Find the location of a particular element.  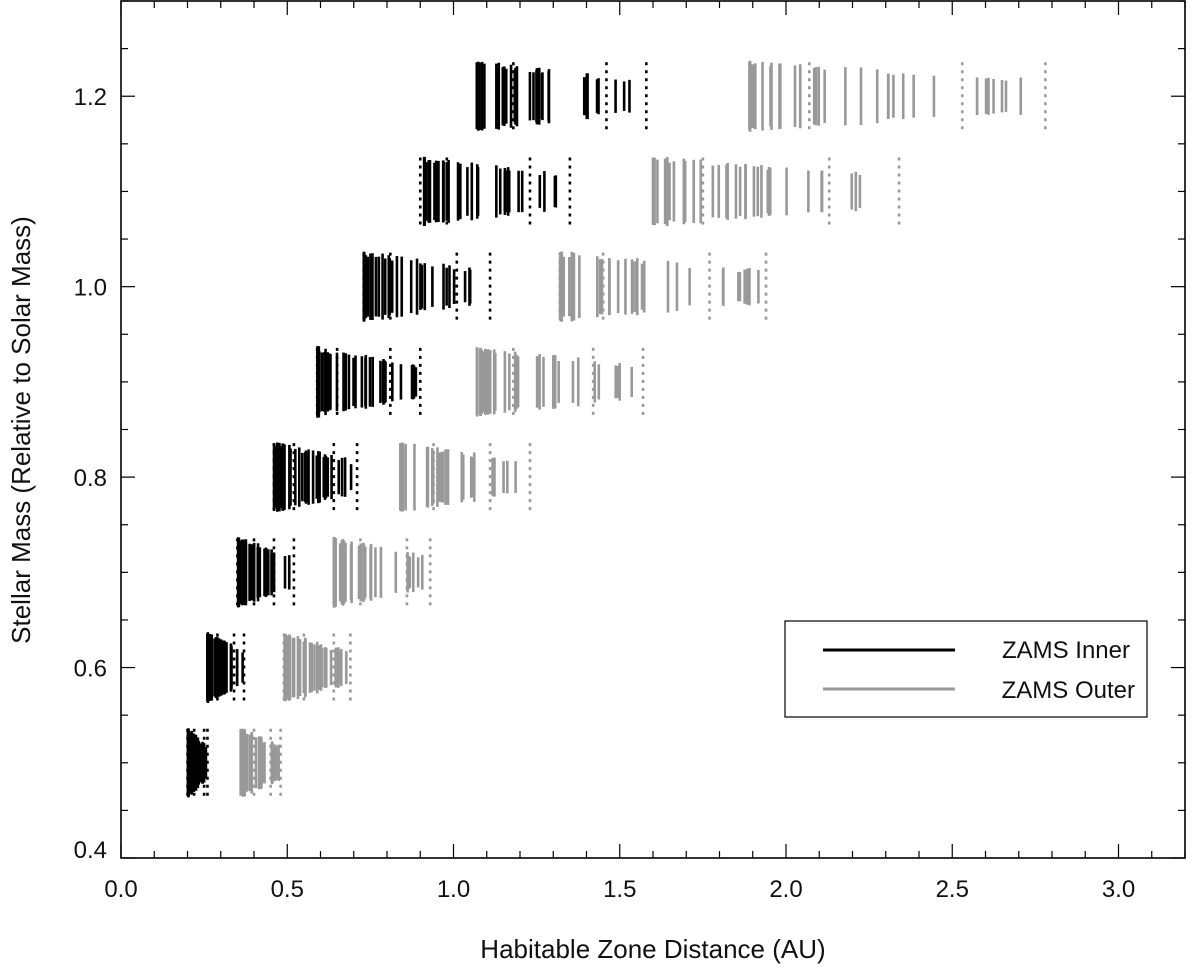

y-axis-title: Stellar Mass (Relative to Solar Mass) is located at coordinates (21, 430).